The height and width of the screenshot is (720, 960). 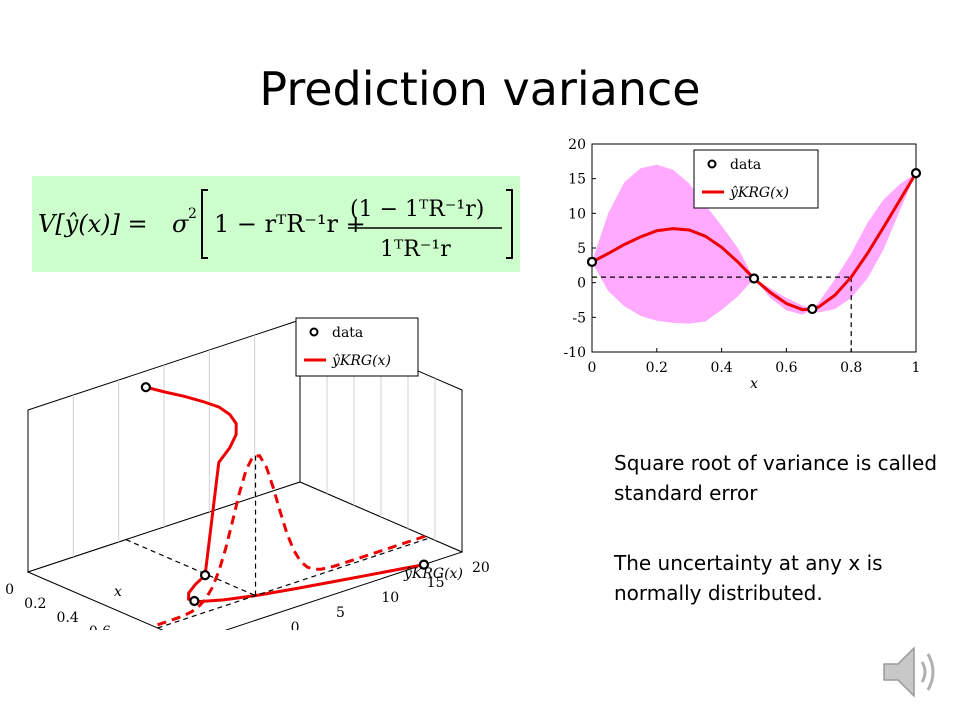 I want to click on x-tick-label: 0.2, so click(x=657, y=368).